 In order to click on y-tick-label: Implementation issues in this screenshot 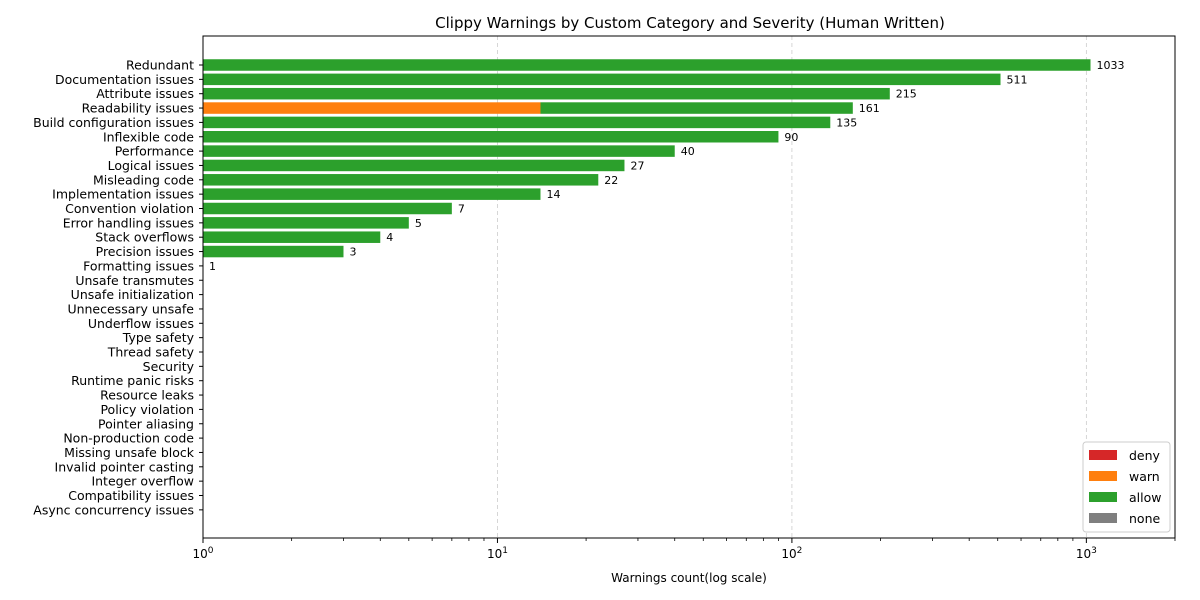, I will do `click(123, 194)`.